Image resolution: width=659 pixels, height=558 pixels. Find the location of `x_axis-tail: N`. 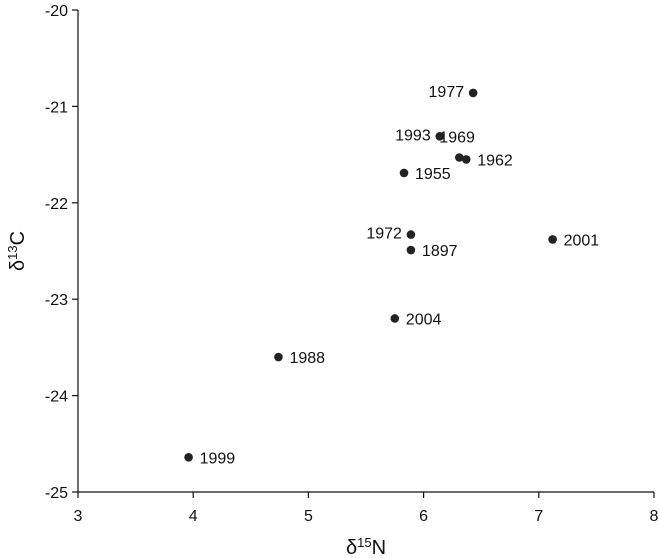

x_axis-tail: N is located at coordinates (379, 547).